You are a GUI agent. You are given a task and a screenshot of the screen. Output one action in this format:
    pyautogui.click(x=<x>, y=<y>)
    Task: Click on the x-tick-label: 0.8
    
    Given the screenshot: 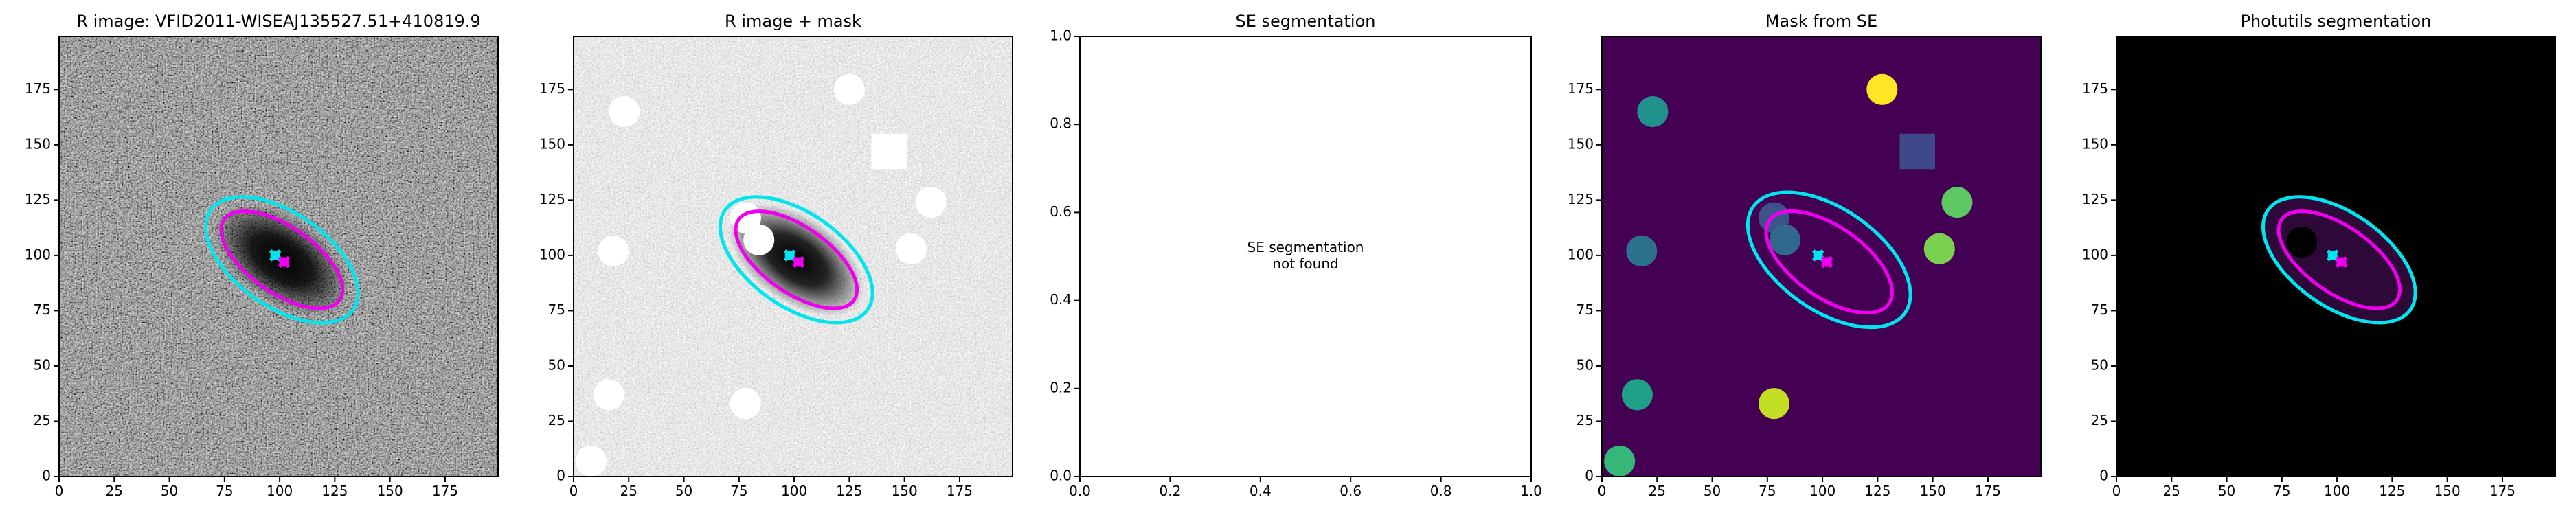 What is the action you would take?
    pyautogui.click(x=1441, y=491)
    